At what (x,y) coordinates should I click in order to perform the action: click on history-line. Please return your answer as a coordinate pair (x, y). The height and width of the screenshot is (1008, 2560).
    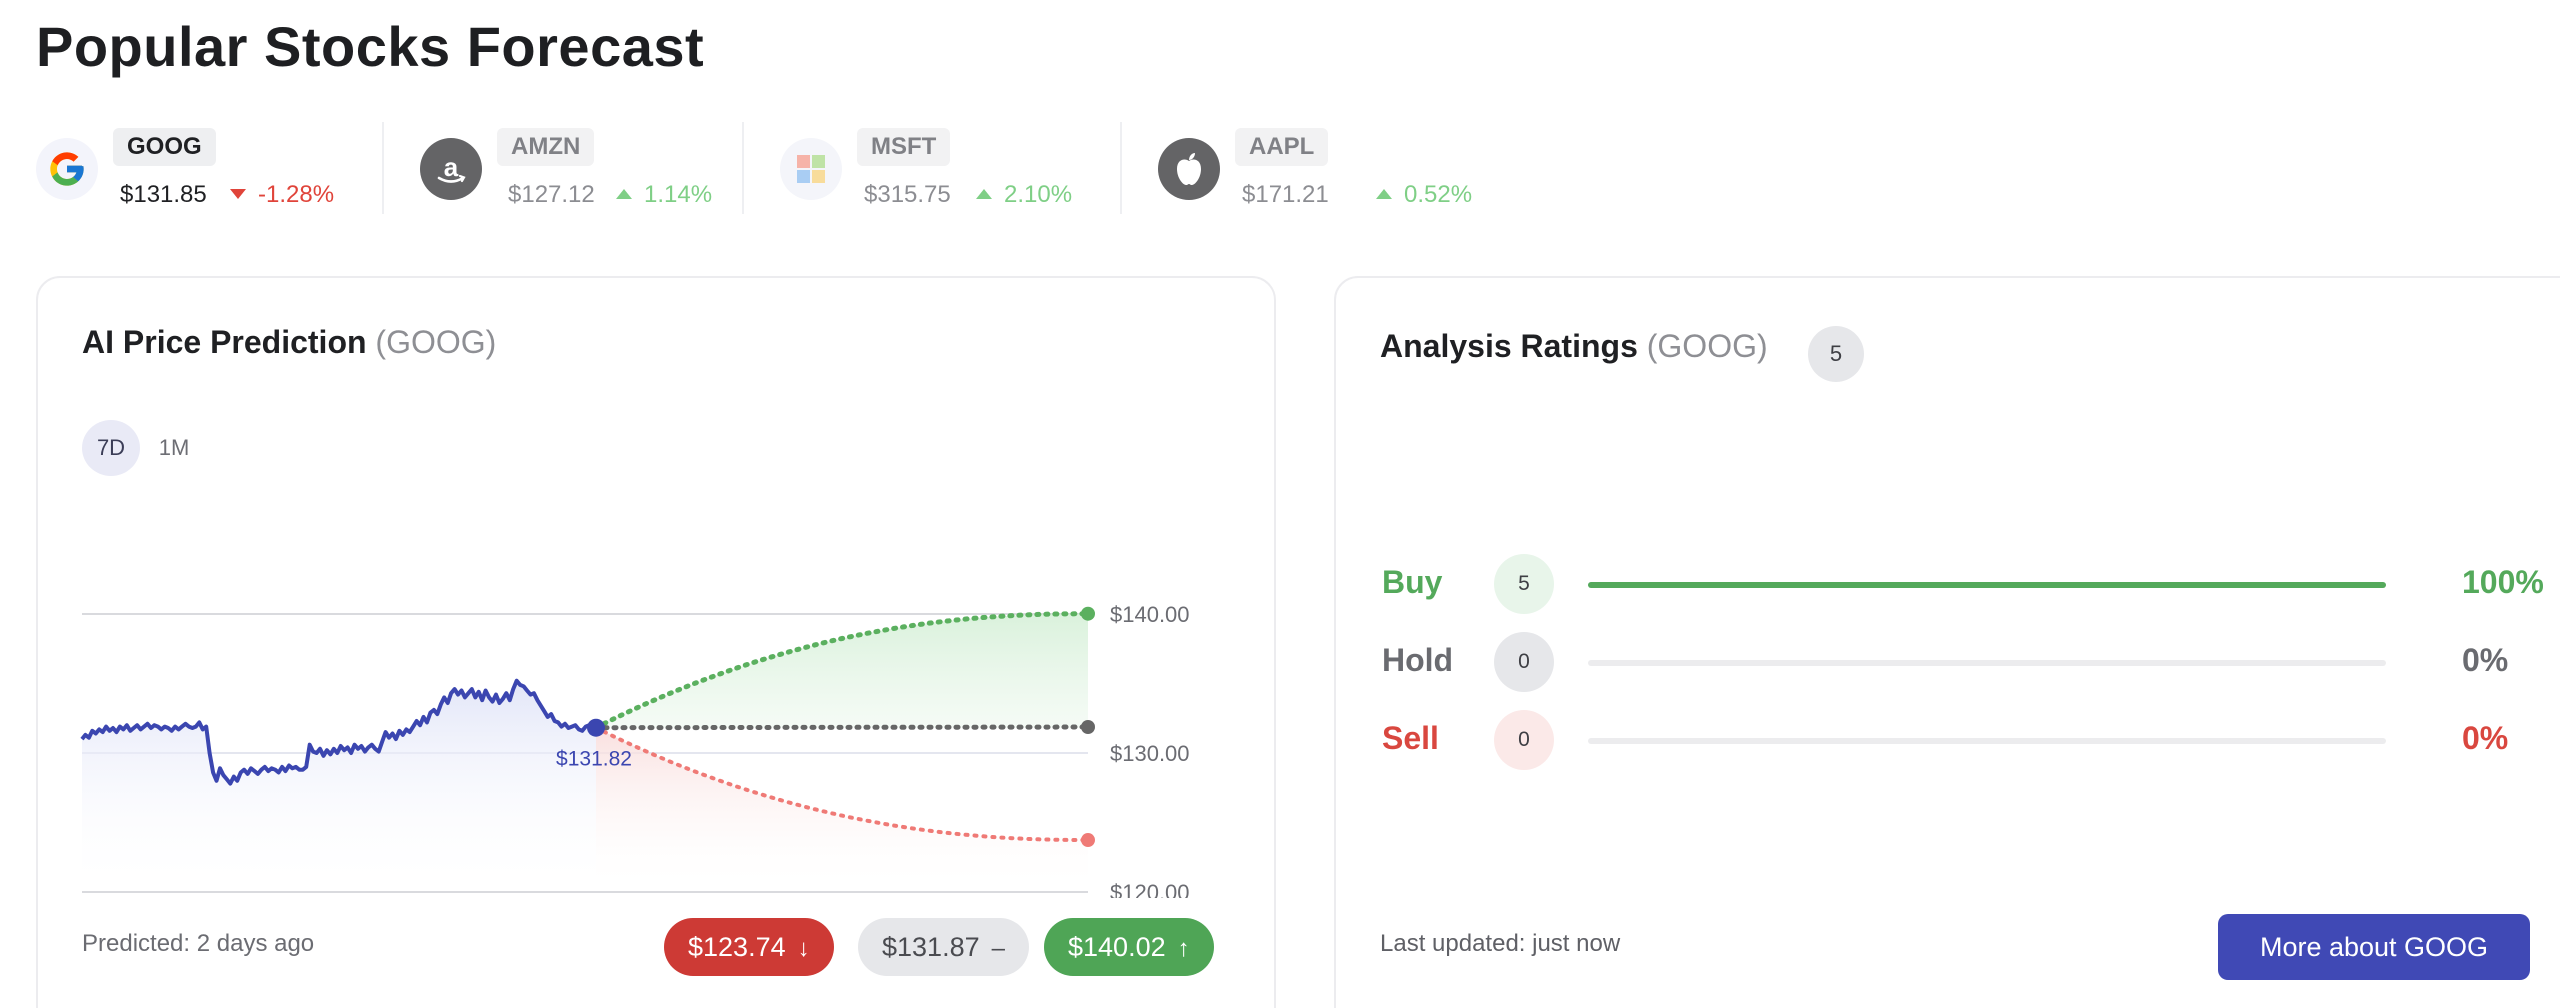
    Looking at the image, I should click on (339, 732).